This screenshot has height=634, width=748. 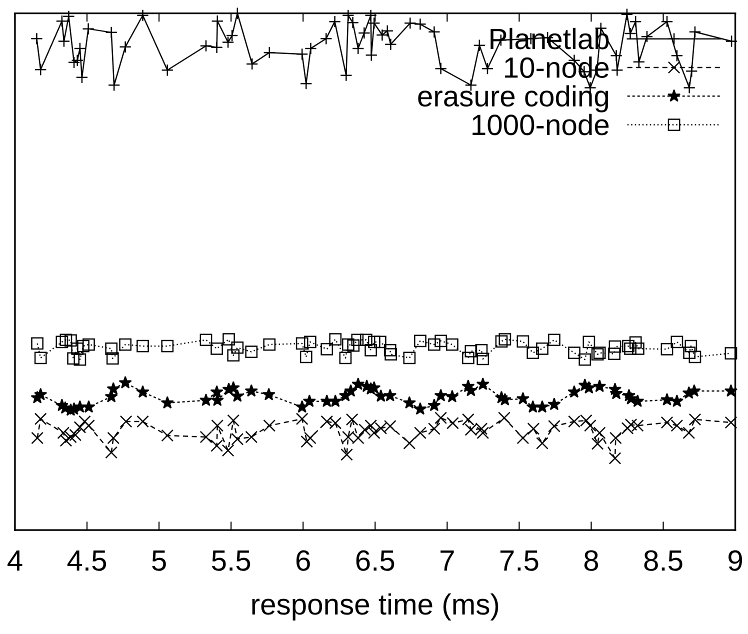 What do you see at coordinates (159, 560) in the screenshot?
I see `x-tick-label: 5` at bounding box center [159, 560].